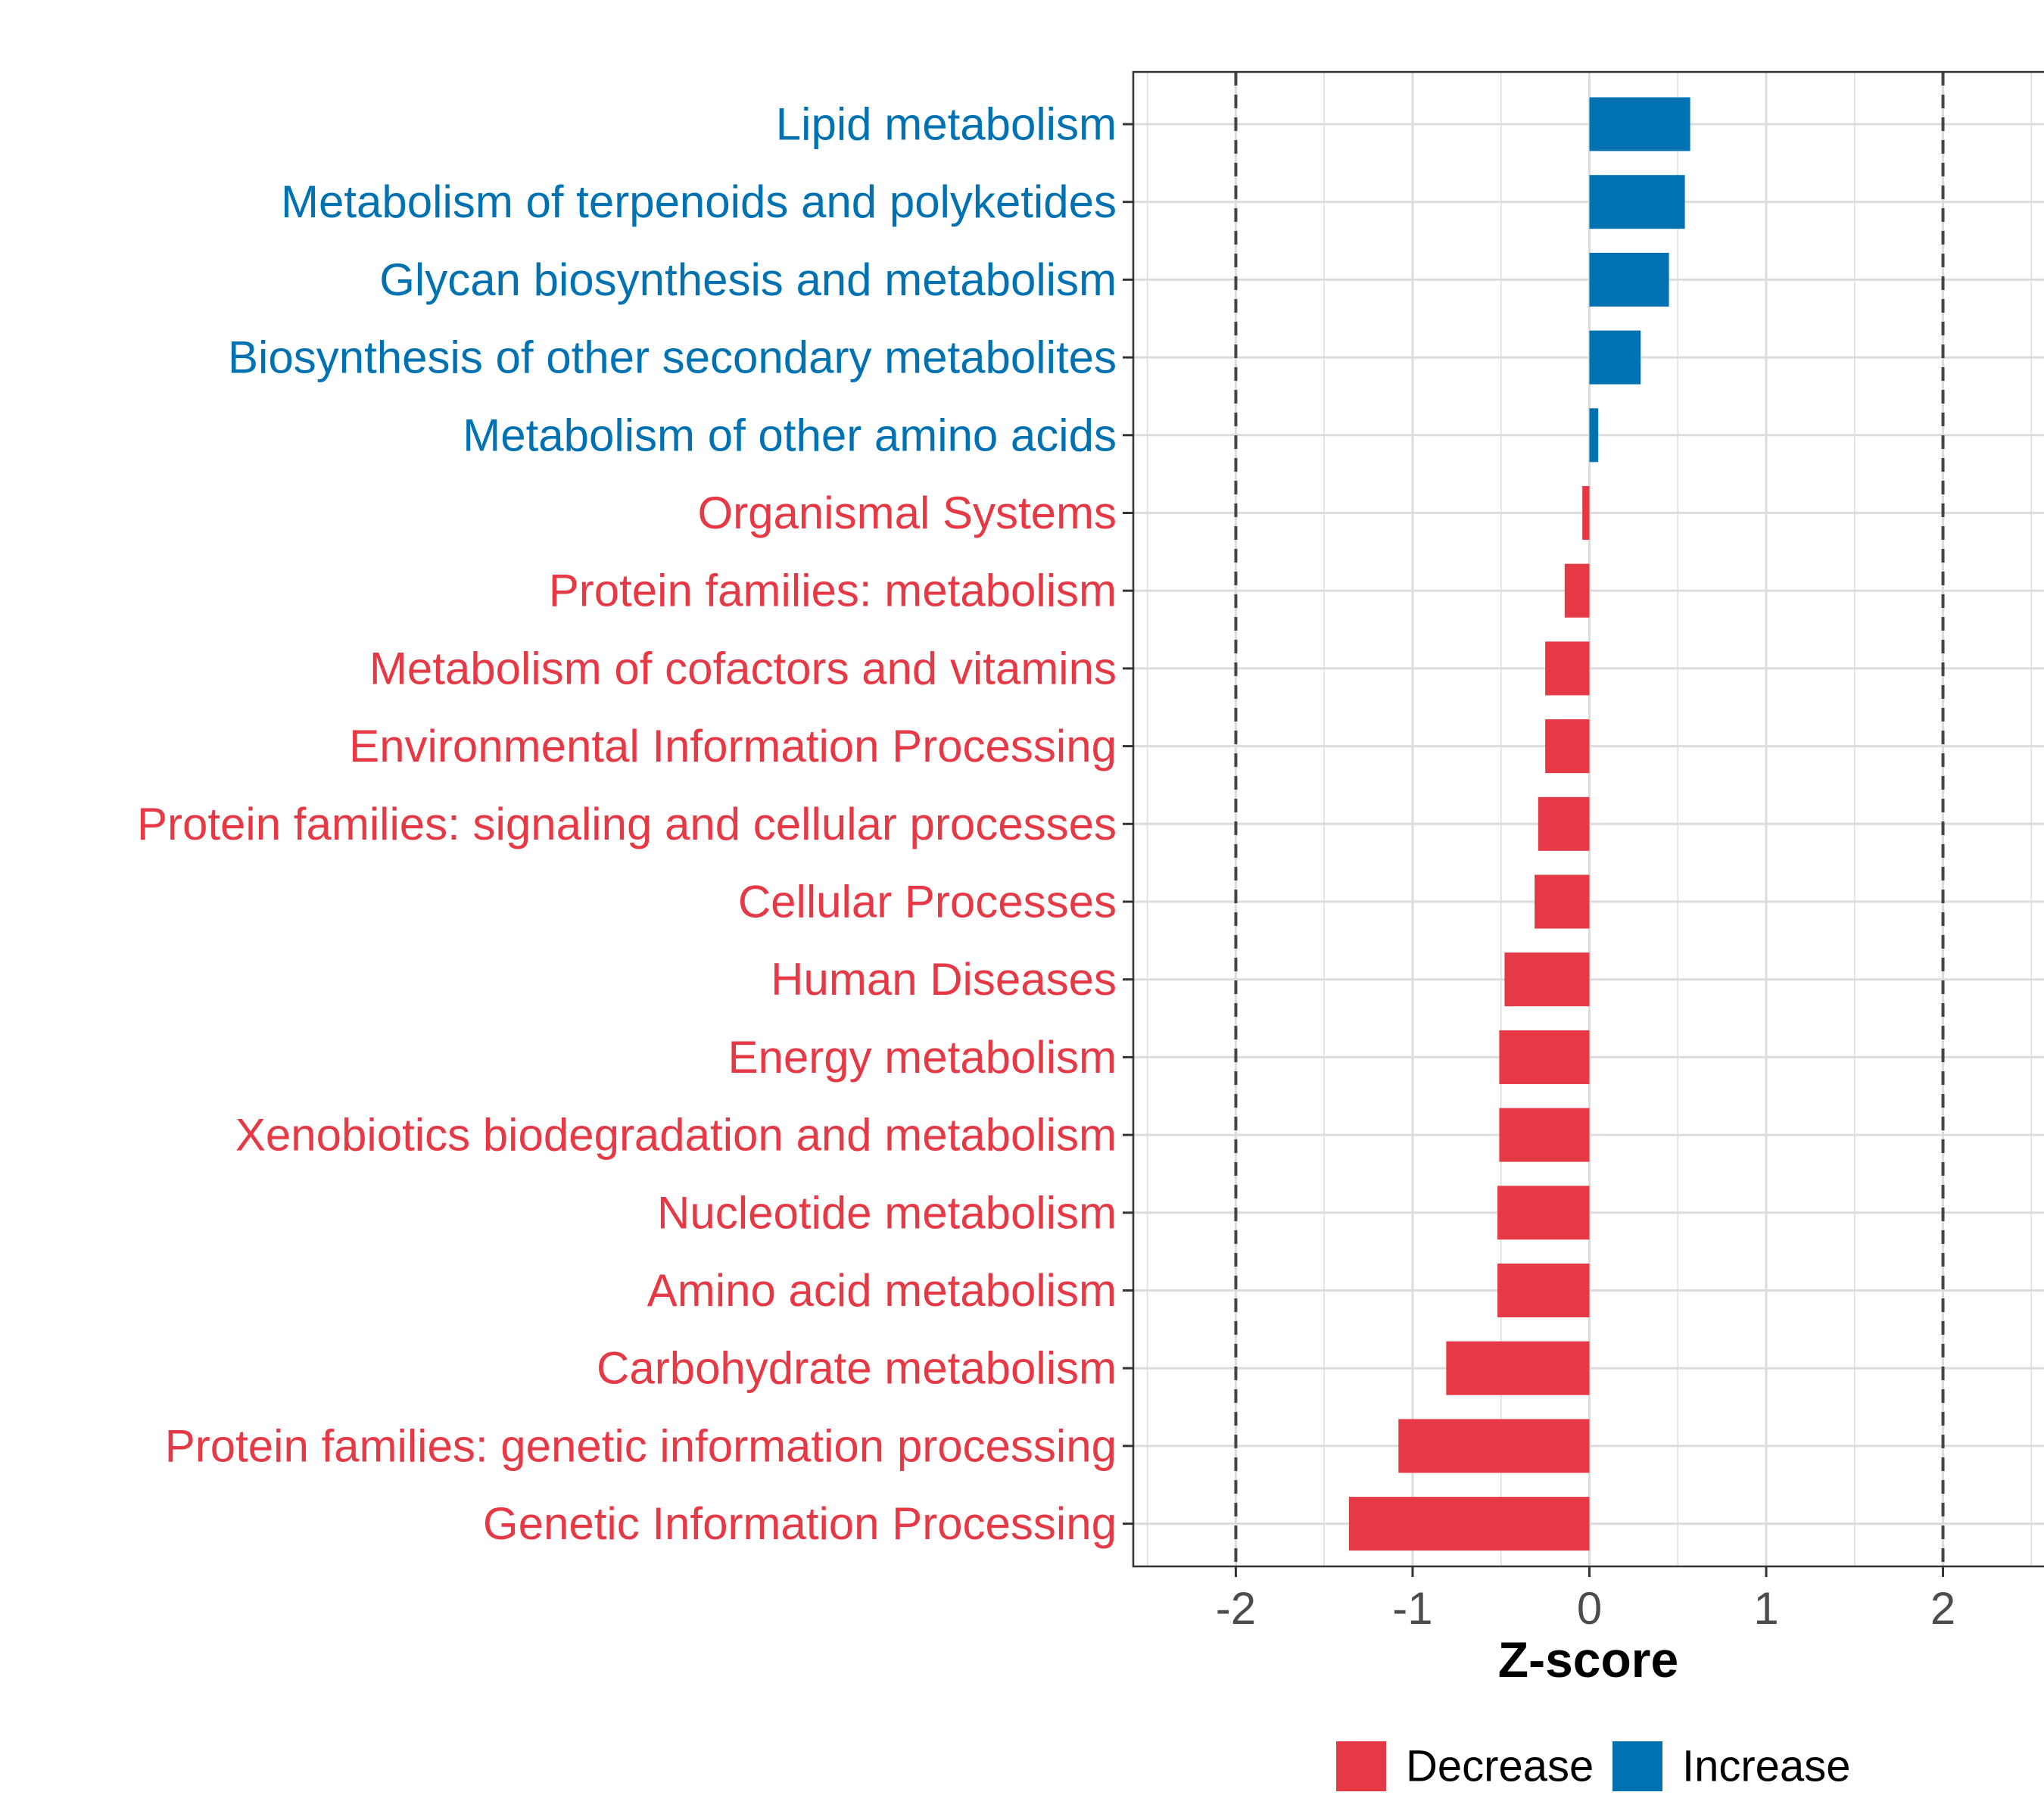 Image resolution: width=2044 pixels, height=1817 pixels. What do you see at coordinates (944, 979) in the screenshot?
I see `y-tick-label: Human Diseases` at bounding box center [944, 979].